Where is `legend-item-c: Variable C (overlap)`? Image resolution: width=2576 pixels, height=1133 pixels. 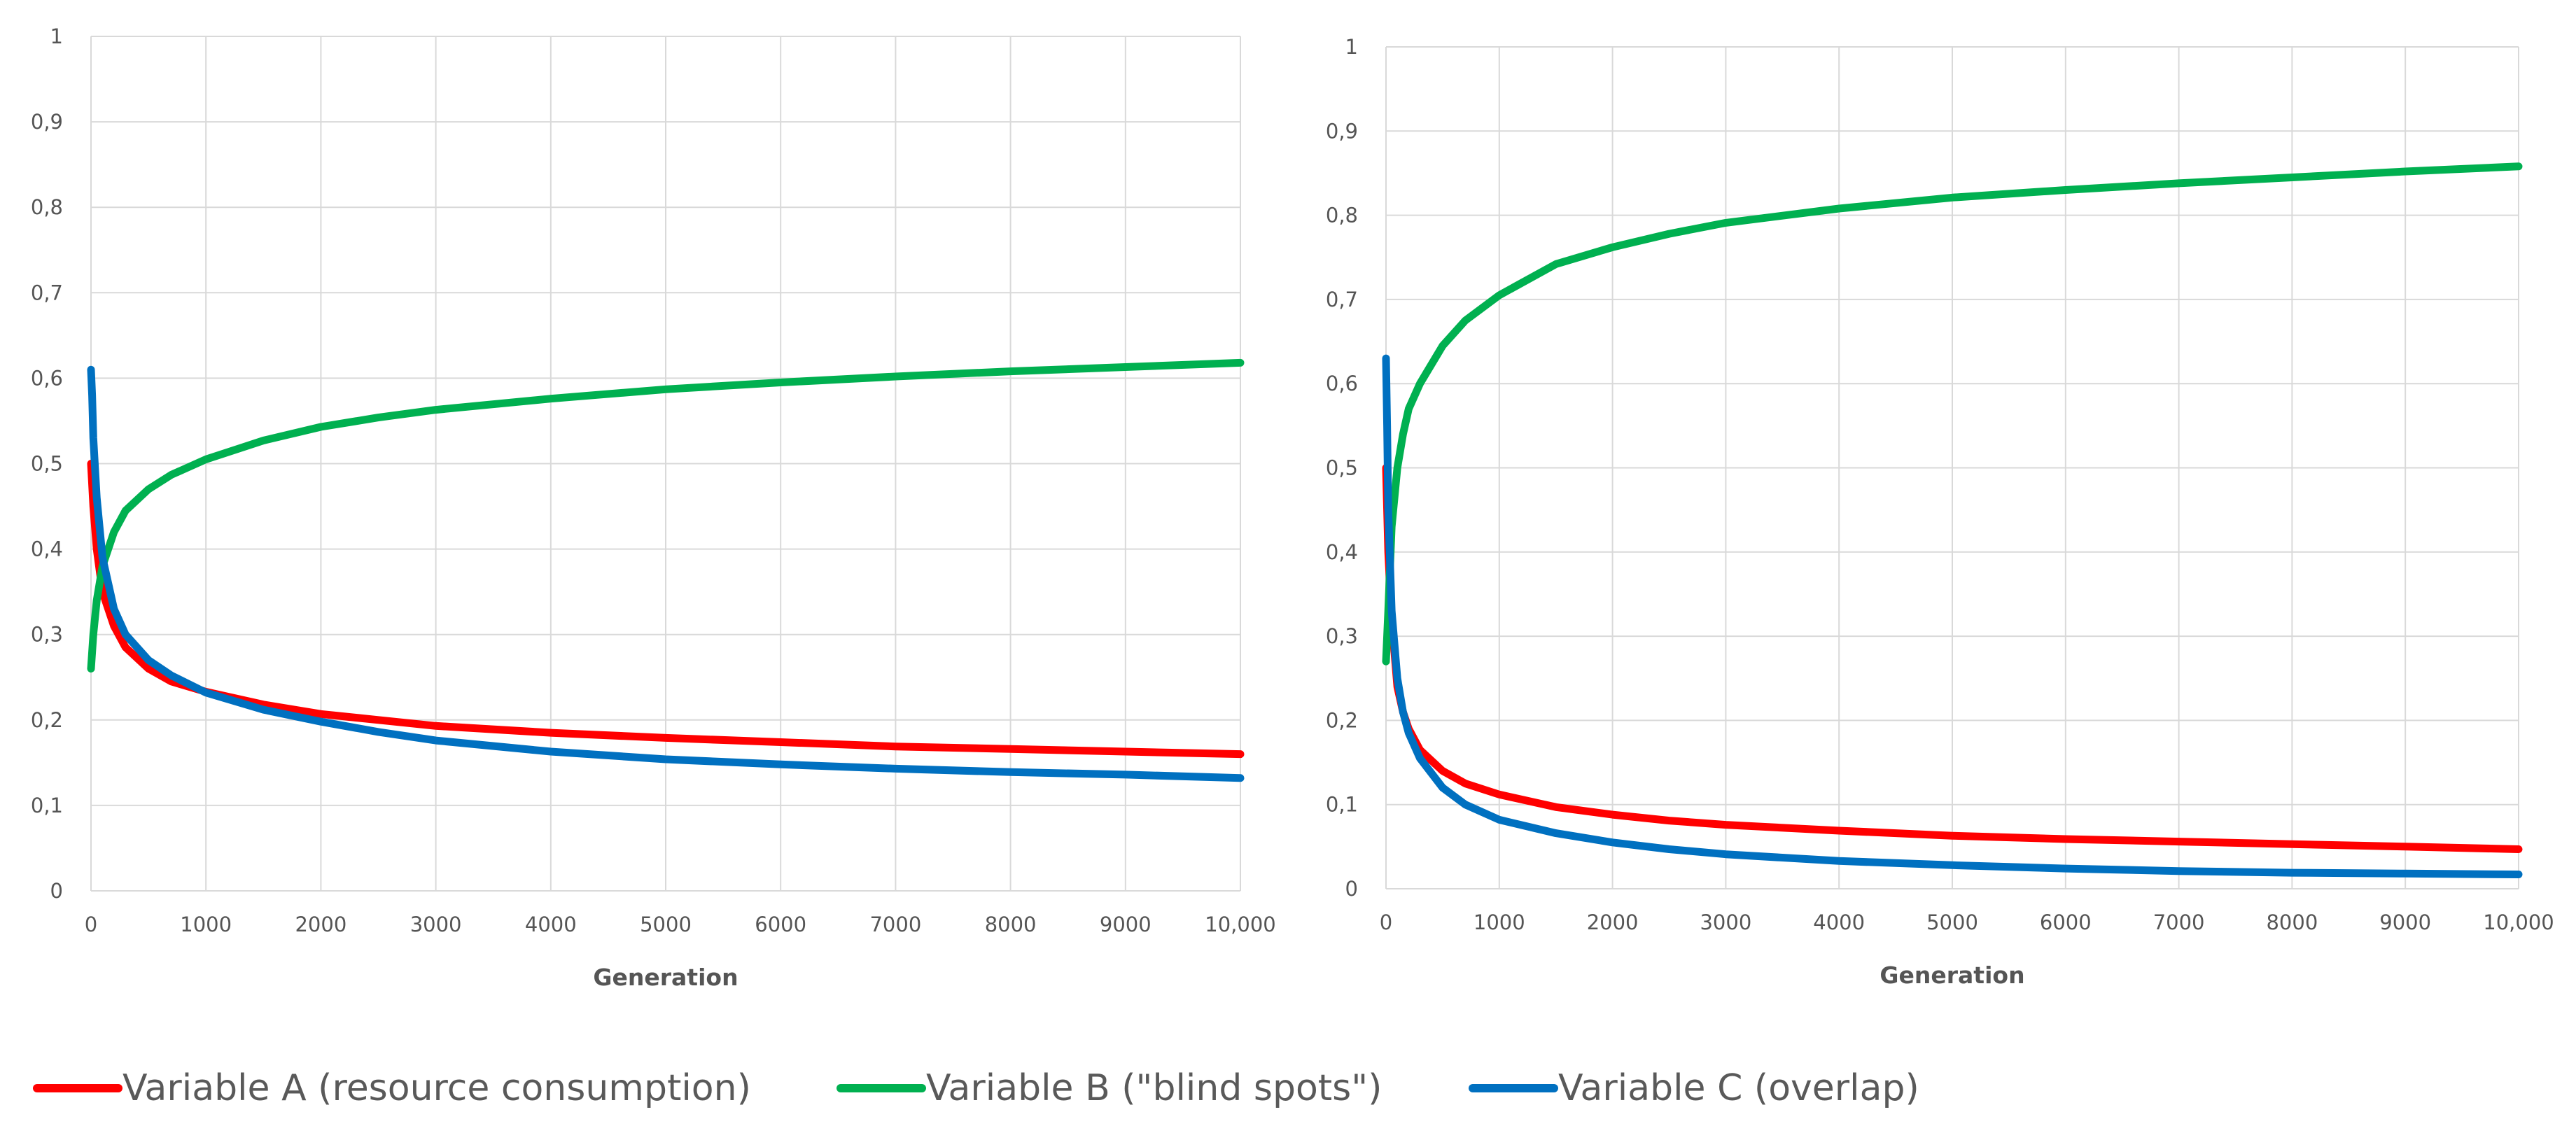 legend-item-c: Variable C (overlap) is located at coordinates (1694, 1088).